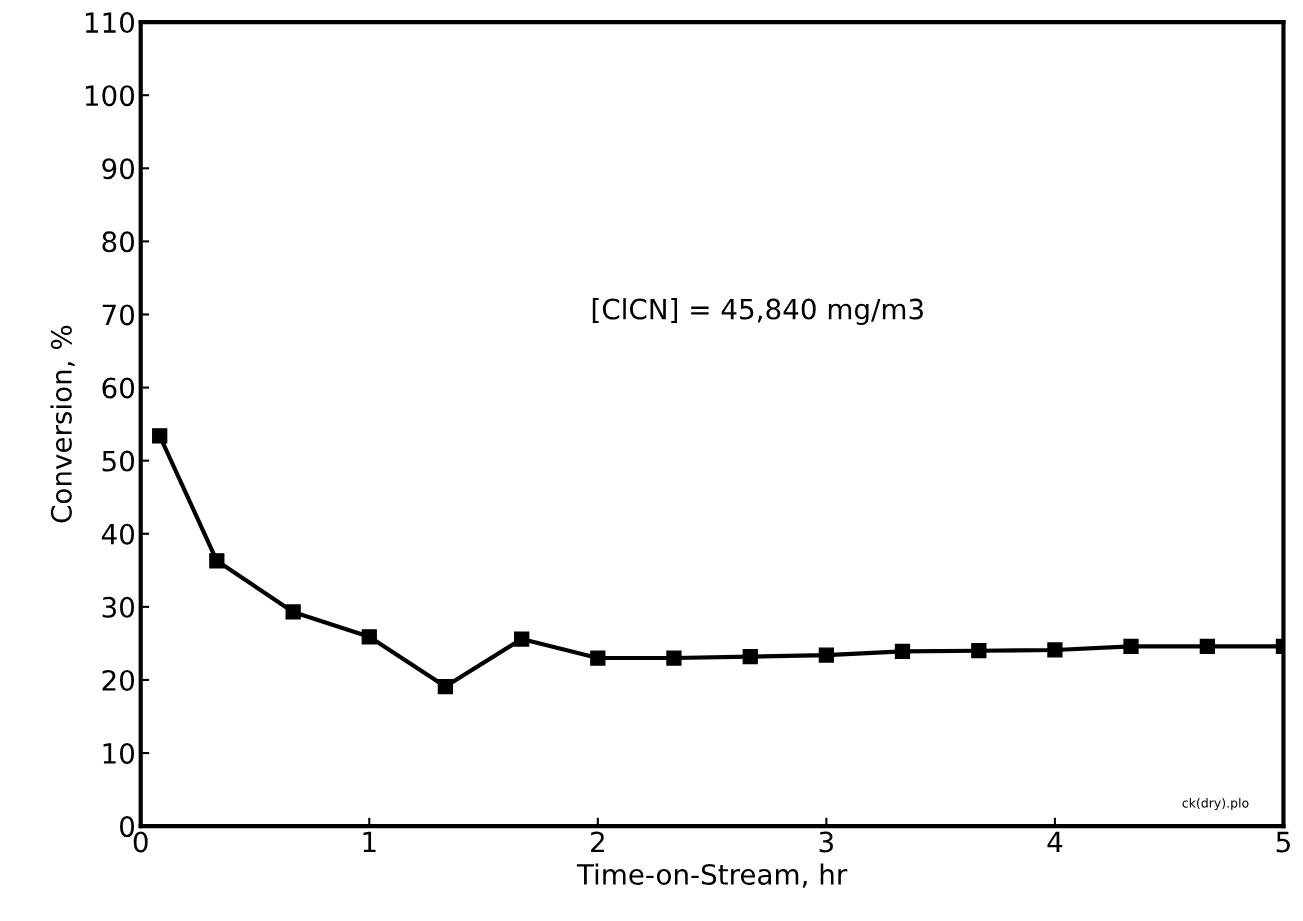  I want to click on y-tick-label: 40, so click(118, 534).